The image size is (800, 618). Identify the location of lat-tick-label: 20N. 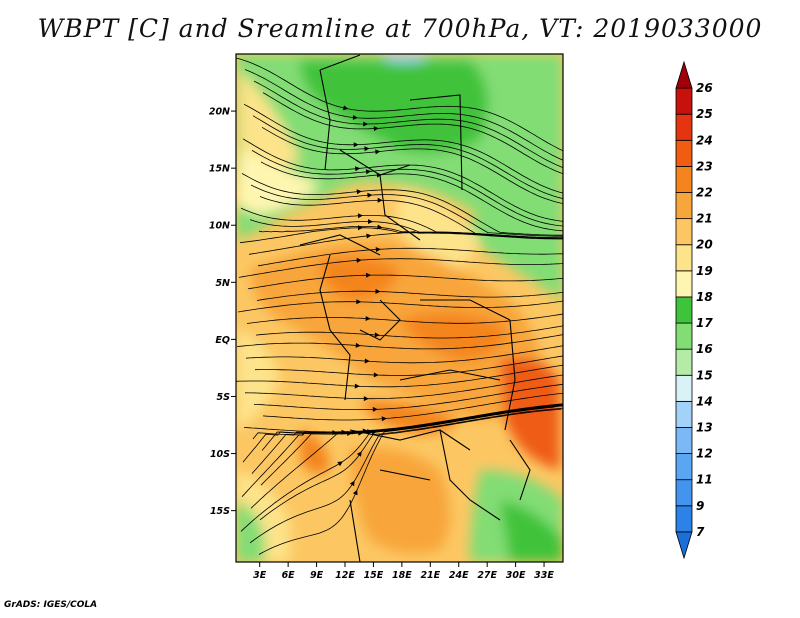
(219, 112).